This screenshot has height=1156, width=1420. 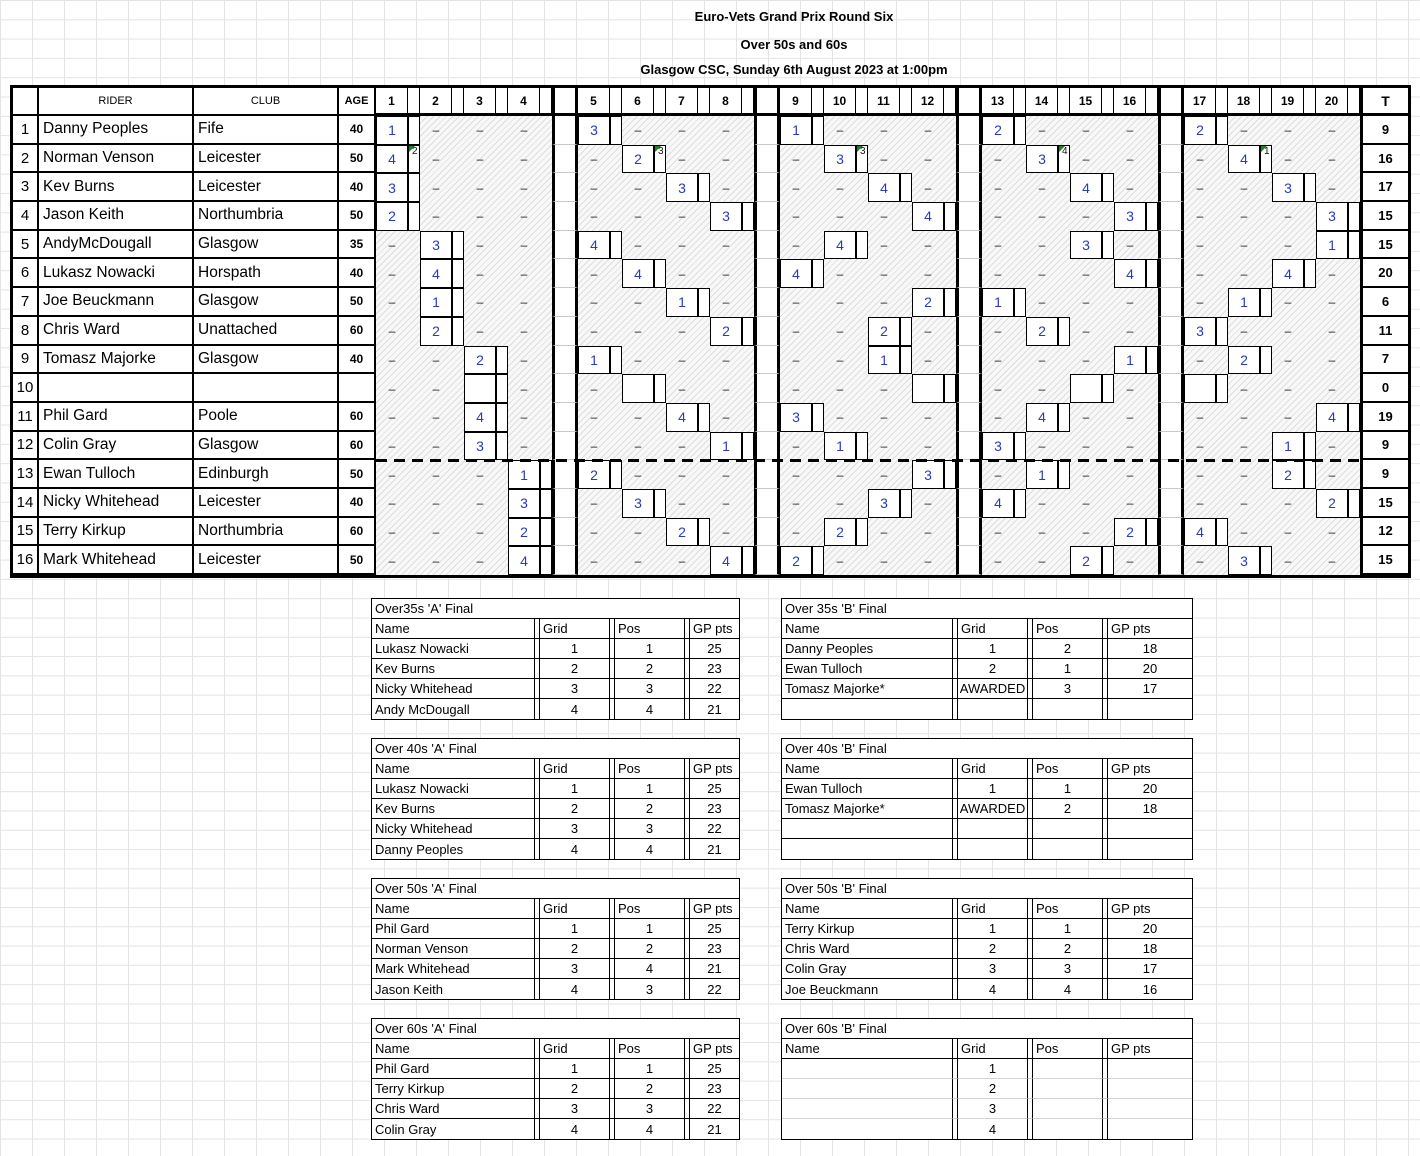 I want to click on heat-column-header: 13, so click(x=998, y=102).